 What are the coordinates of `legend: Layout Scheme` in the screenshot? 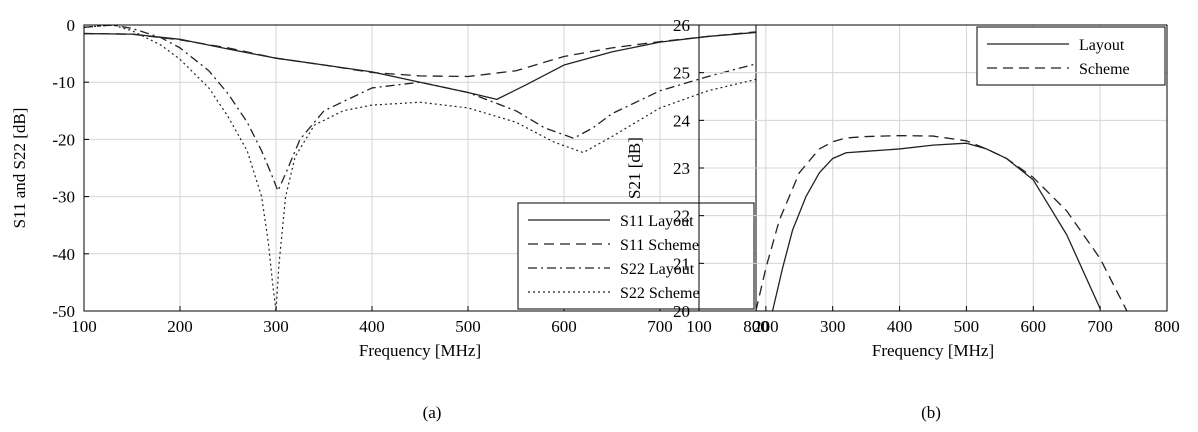 It's located at (1071, 56).